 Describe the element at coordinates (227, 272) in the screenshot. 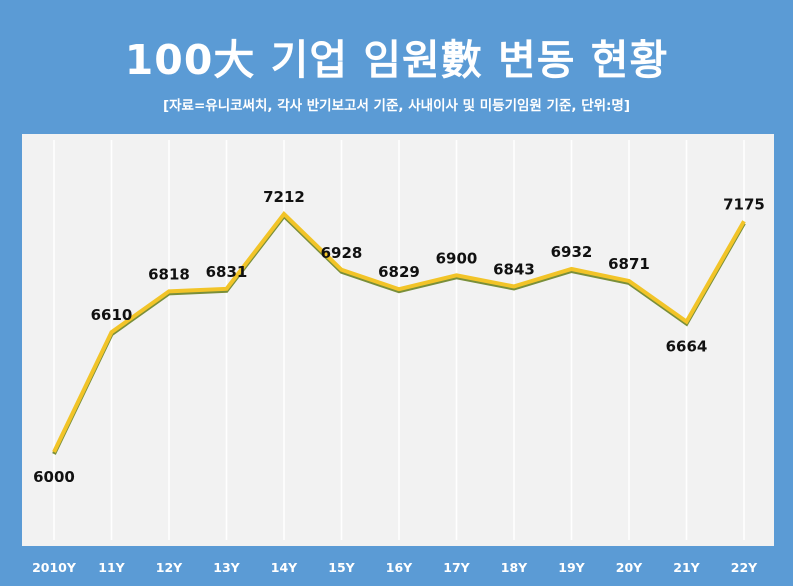

I see `data-label: 6831` at that location.